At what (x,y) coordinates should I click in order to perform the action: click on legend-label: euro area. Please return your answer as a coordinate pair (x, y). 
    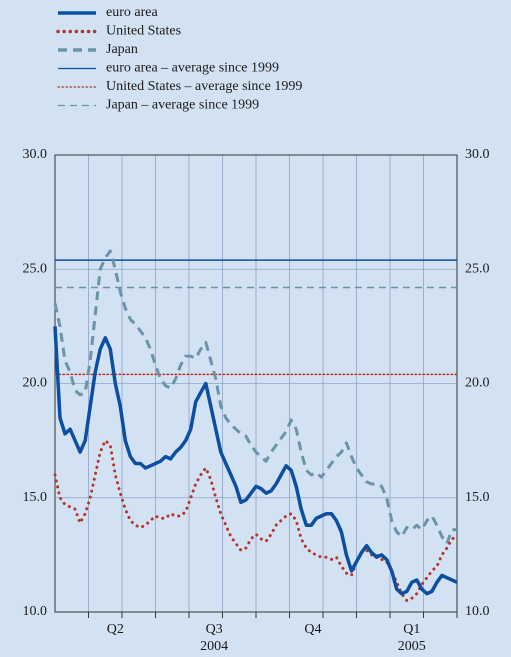
    Looking at the image, I should click on (132, 12).